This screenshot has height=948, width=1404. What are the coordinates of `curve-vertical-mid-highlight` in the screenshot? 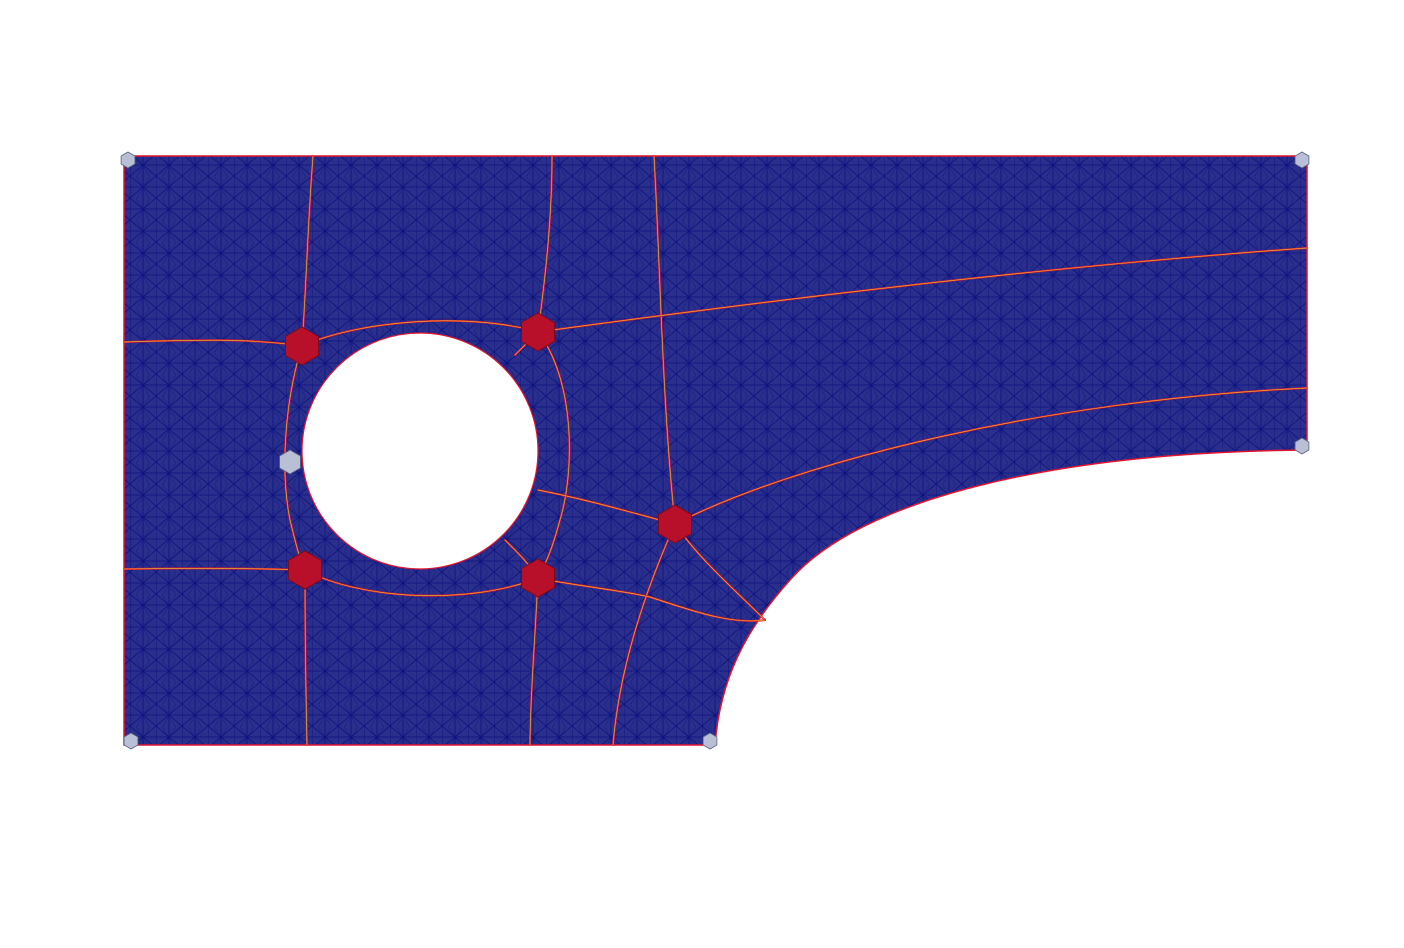 It's located at (541, 450).